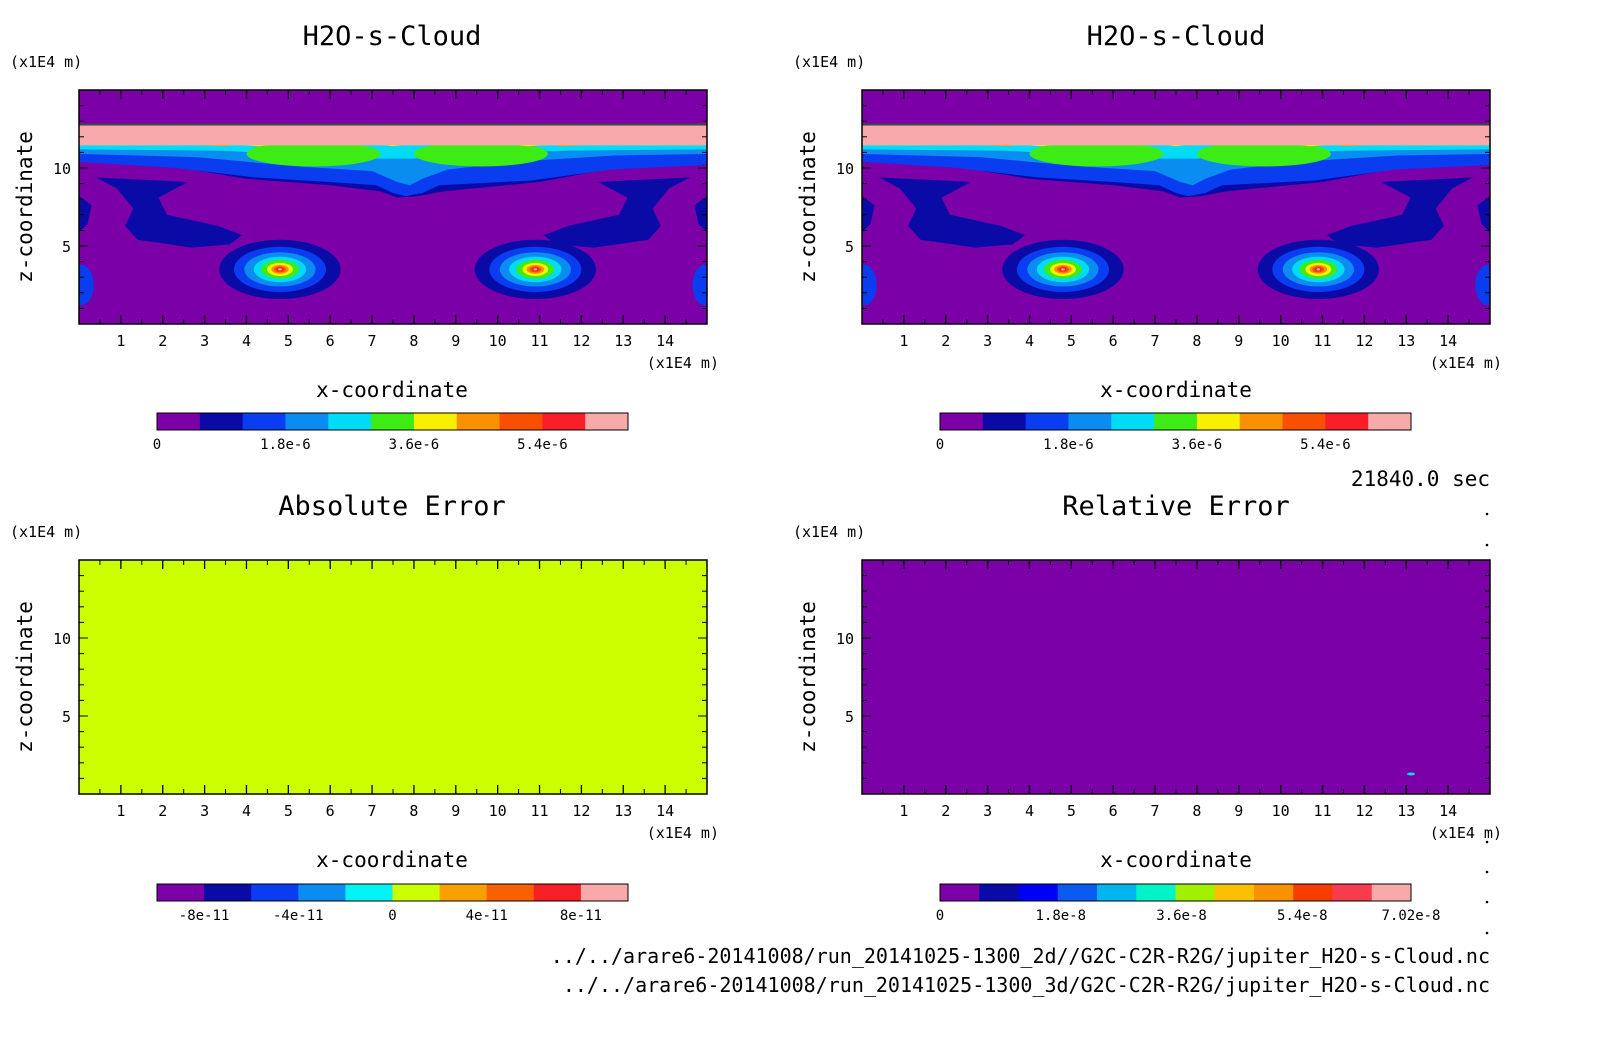 The image size is (1604, 1058). What do you see at coordinates (581, 916) in the screenshot?
I see `colorbar-tick-label: 8e-11` at bounding box center [581, 916].